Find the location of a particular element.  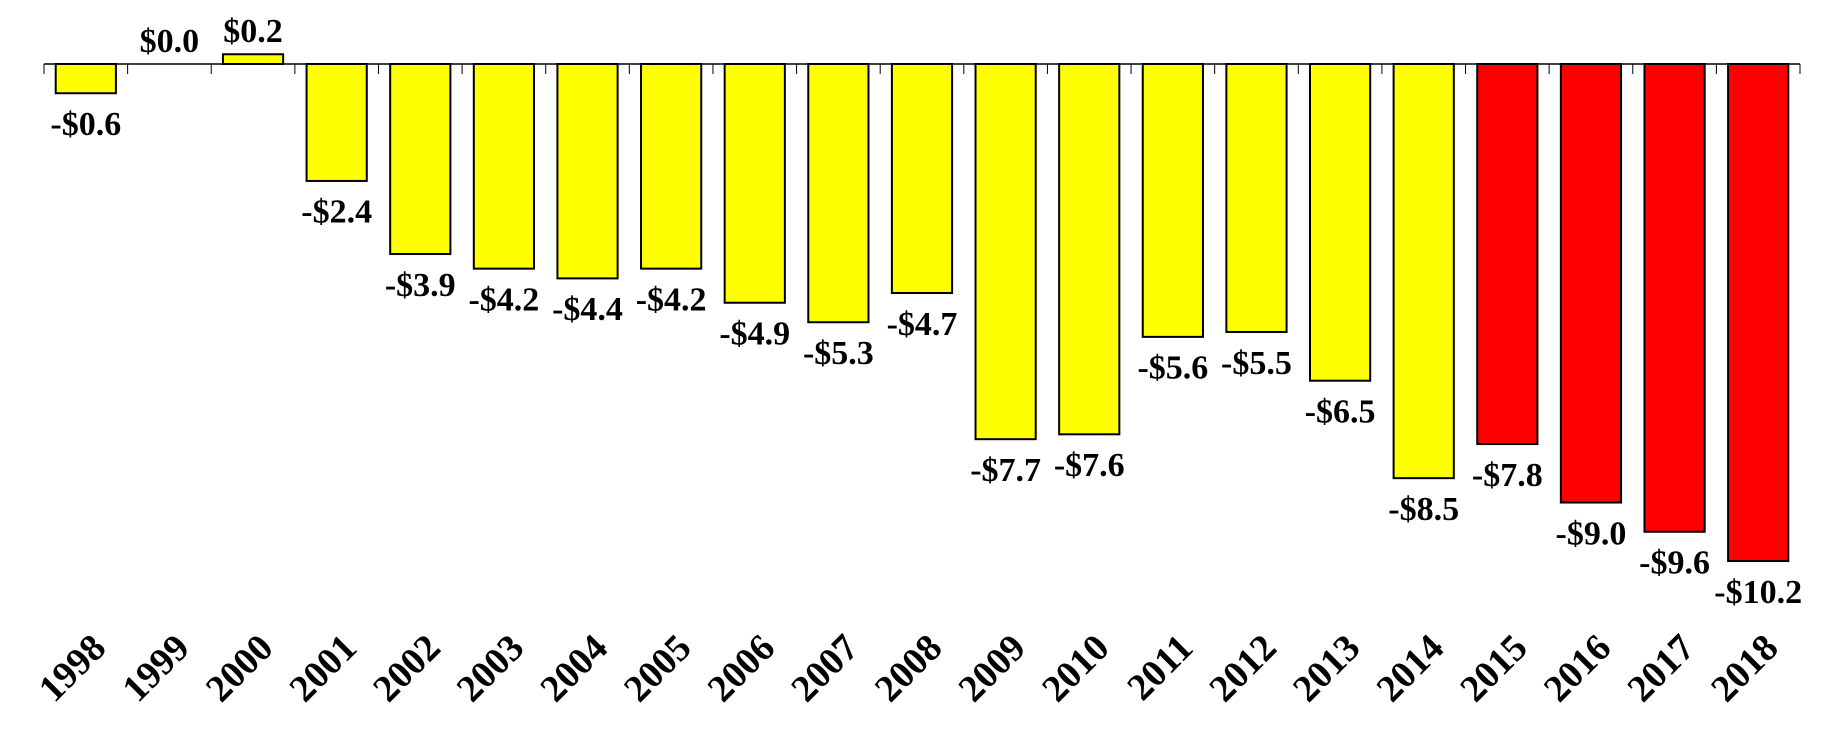

value-label: -$7.7 is located at coordinates (1005, 470).